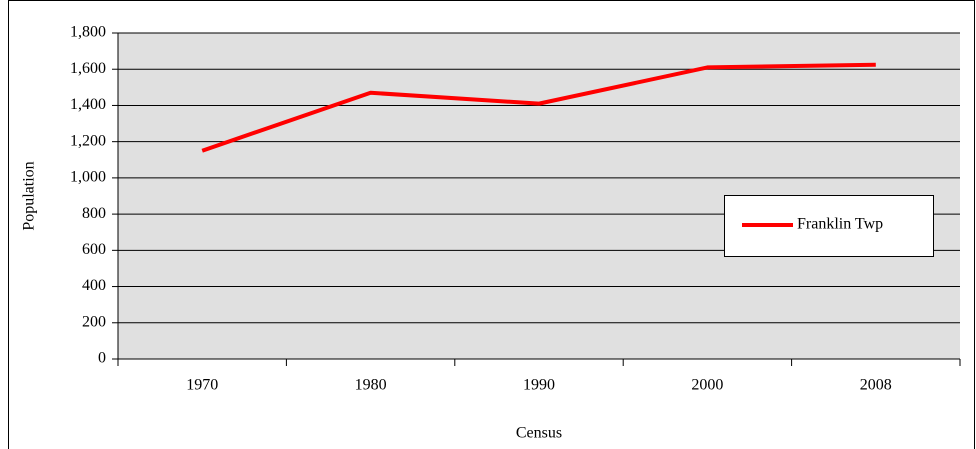  I want to click on y-tick-label: 1,000, so click(88, 177).